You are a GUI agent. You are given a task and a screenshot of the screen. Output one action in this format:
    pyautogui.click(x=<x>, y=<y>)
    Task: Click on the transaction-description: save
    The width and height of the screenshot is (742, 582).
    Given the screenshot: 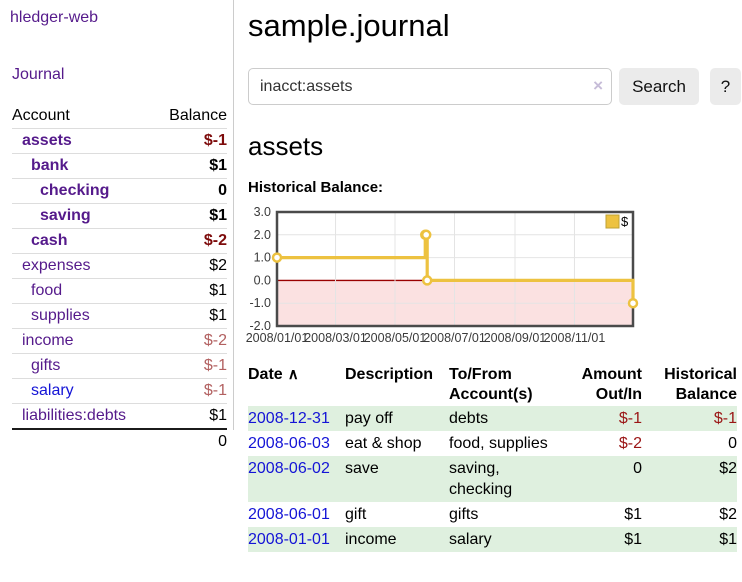 What is the action you would take?
    pyautogui.click(x=362, y=468)
    